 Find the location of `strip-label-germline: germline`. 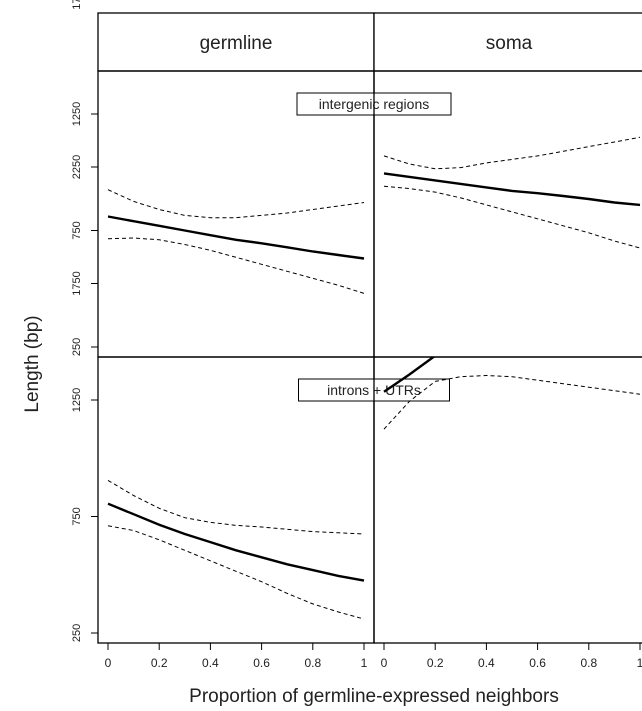

strip-label-germline: germline is located at coordinates (236, 43).